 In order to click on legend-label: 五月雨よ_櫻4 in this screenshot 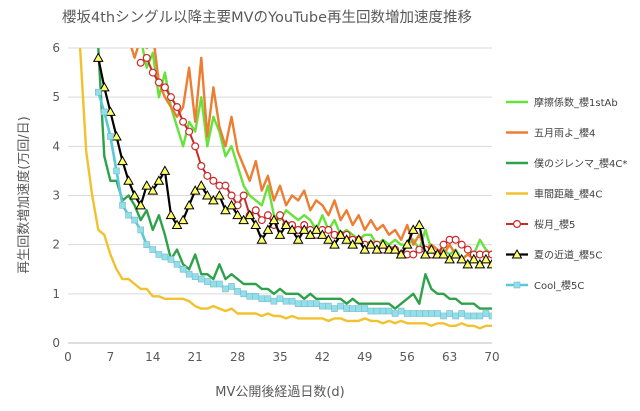, I will do `click(564, 133)`.